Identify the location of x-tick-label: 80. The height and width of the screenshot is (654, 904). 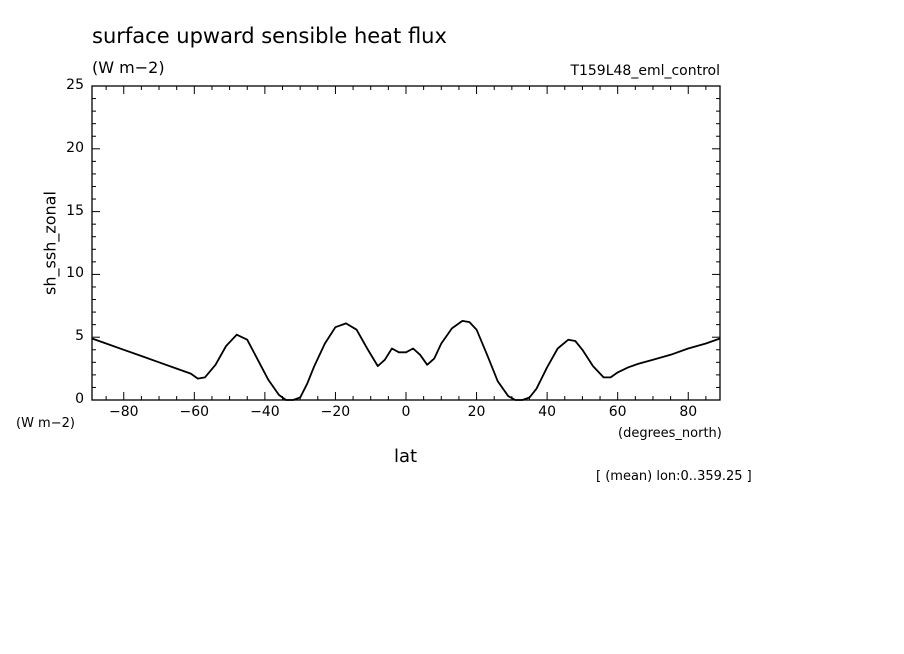
(688, 412).